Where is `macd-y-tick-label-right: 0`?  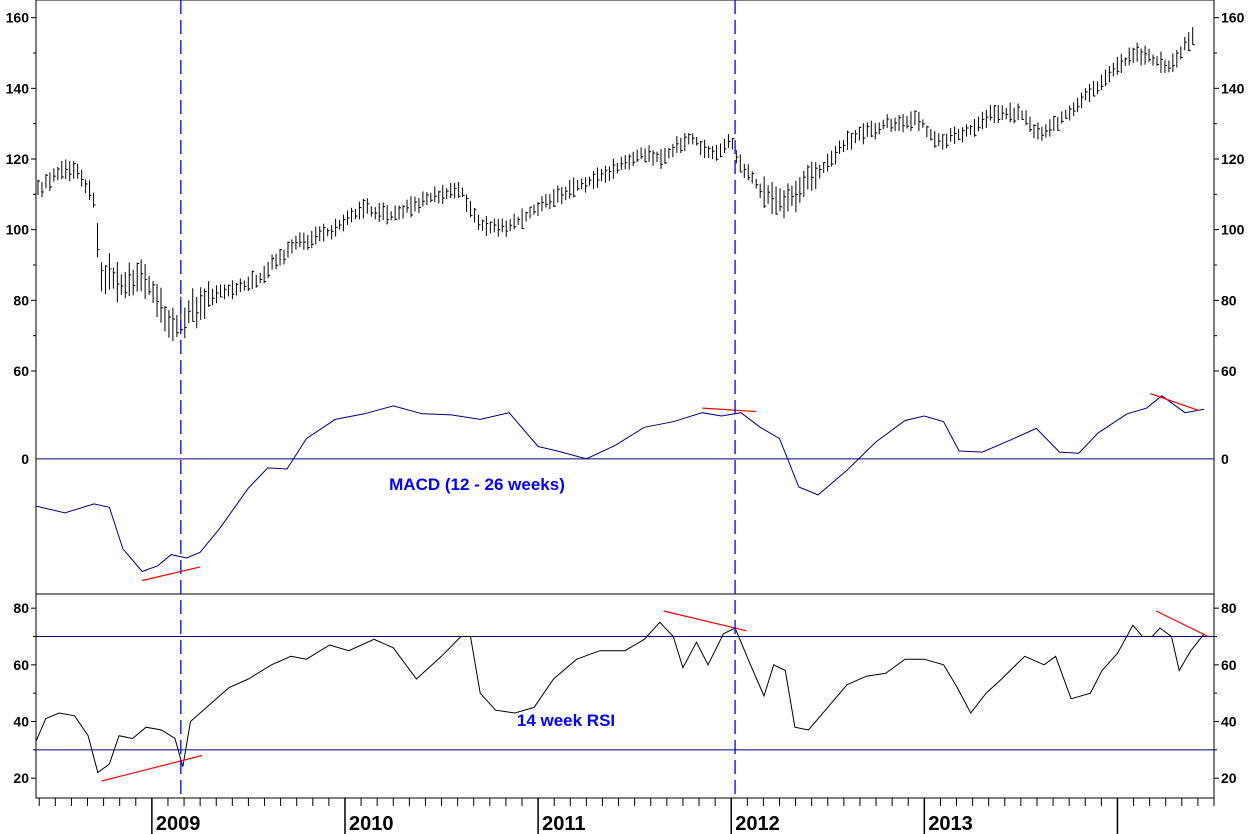
macd-y-tick-label-right: 0 is located at coordinates (1225, 459).